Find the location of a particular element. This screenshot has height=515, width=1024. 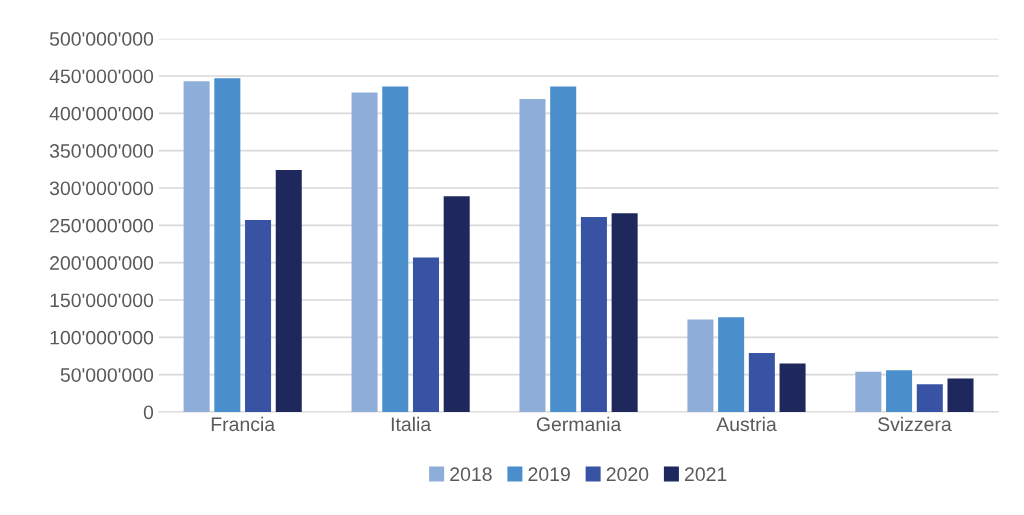

y-tick-label: 300'000'000 is located at coordinates (101, 188).